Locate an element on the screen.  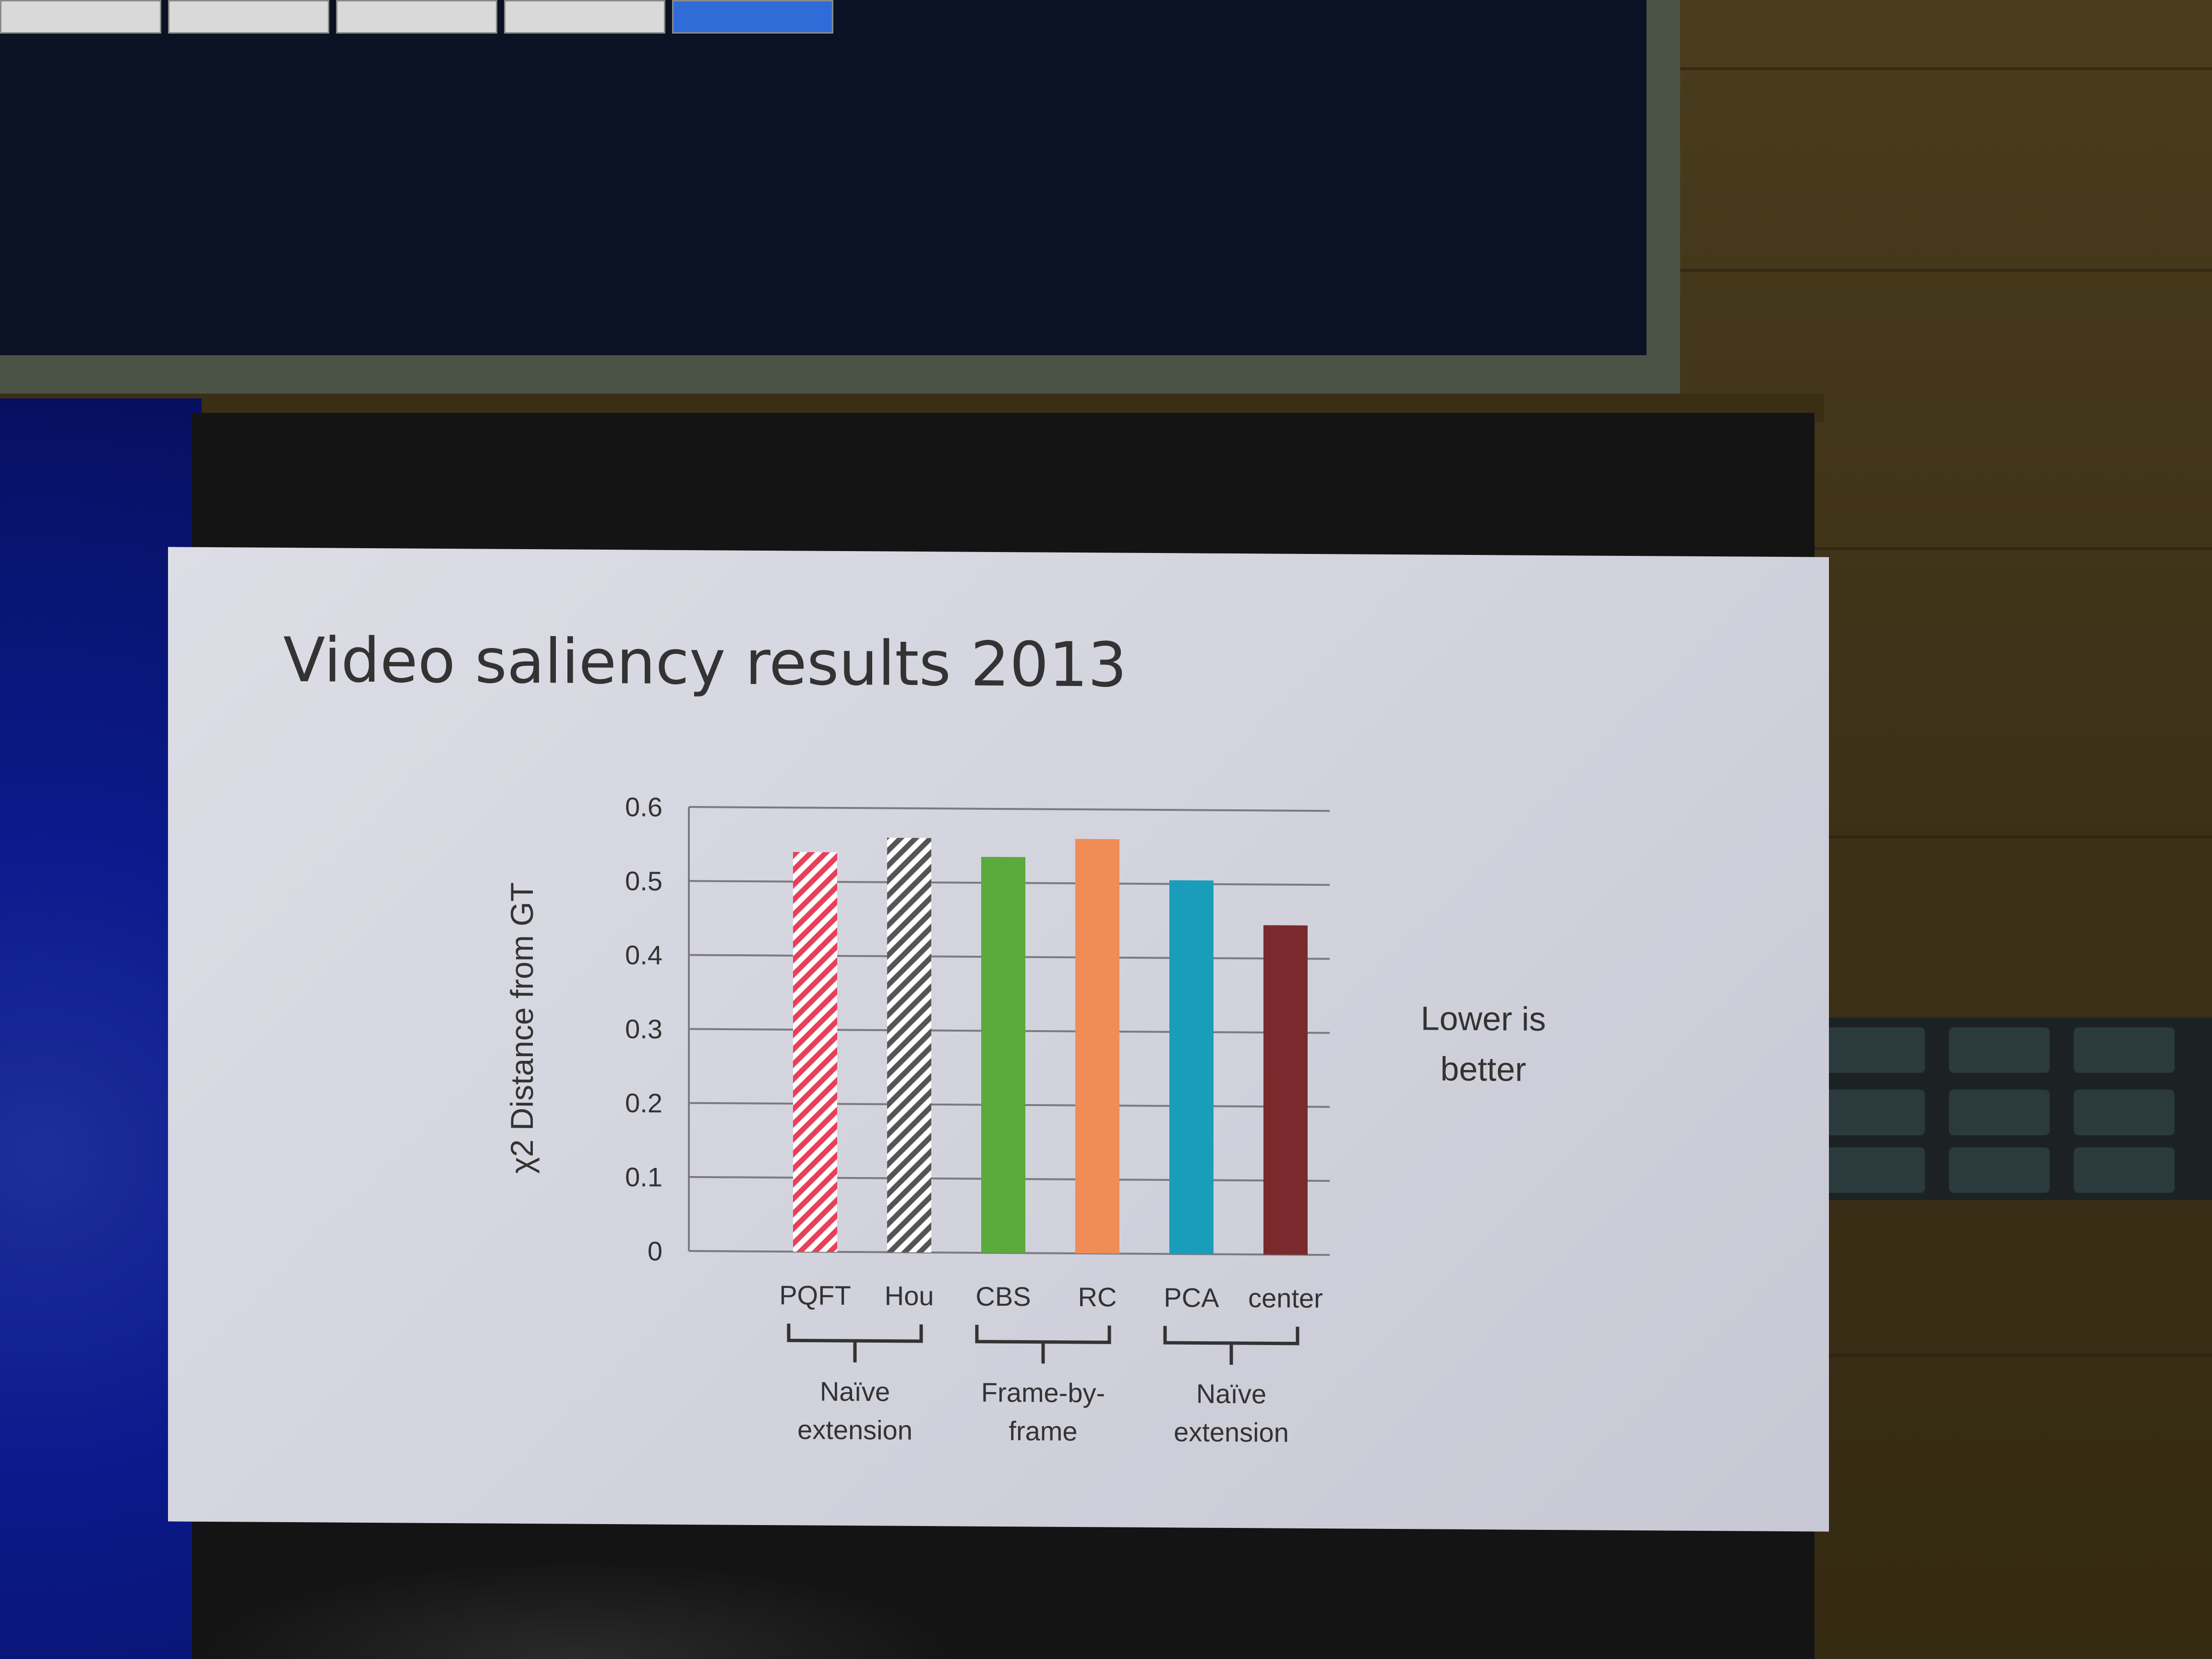
x-tick-label: PCA is located at coordinates (1191, 1297).